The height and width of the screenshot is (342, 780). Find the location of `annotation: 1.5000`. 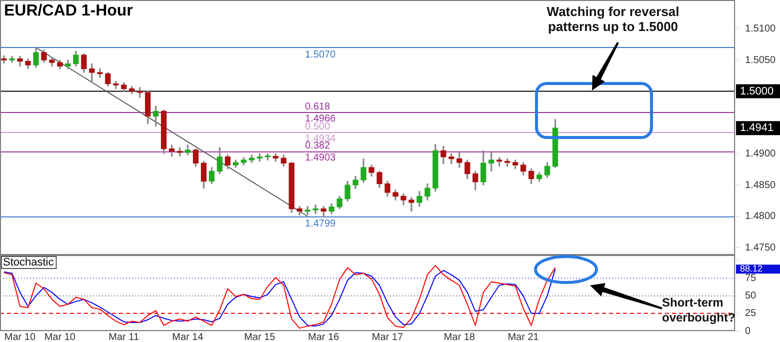

annotation: 1.5000 is located at coordinates (757, 91).